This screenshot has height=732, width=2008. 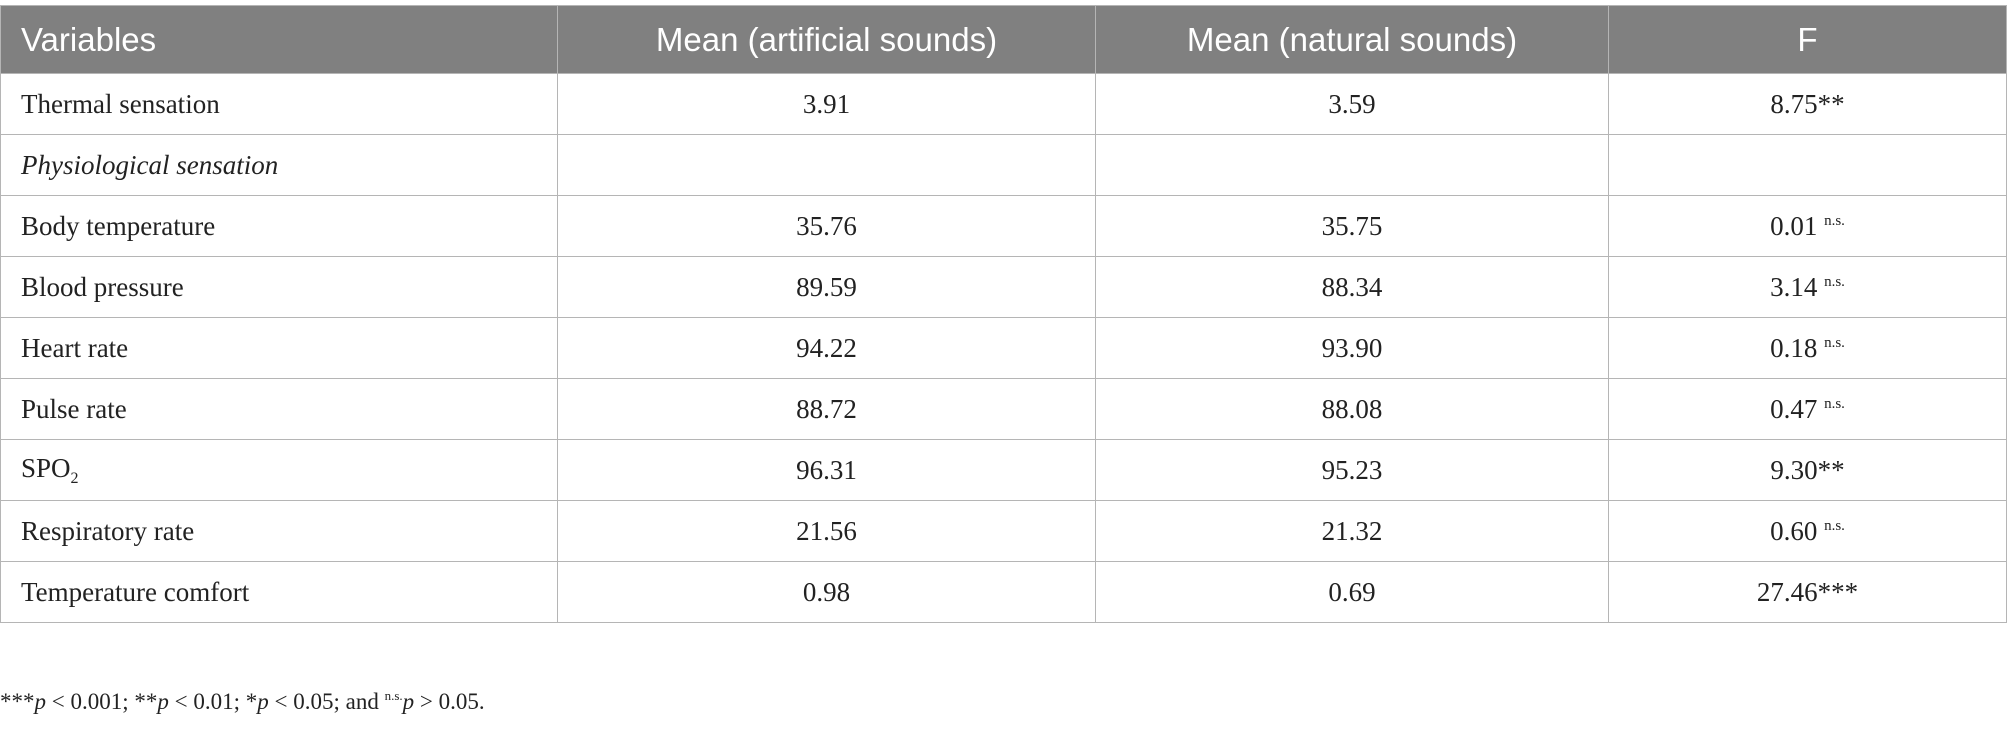 I want to click on natural-cell: 88.34, so click(x=1352, y=287).